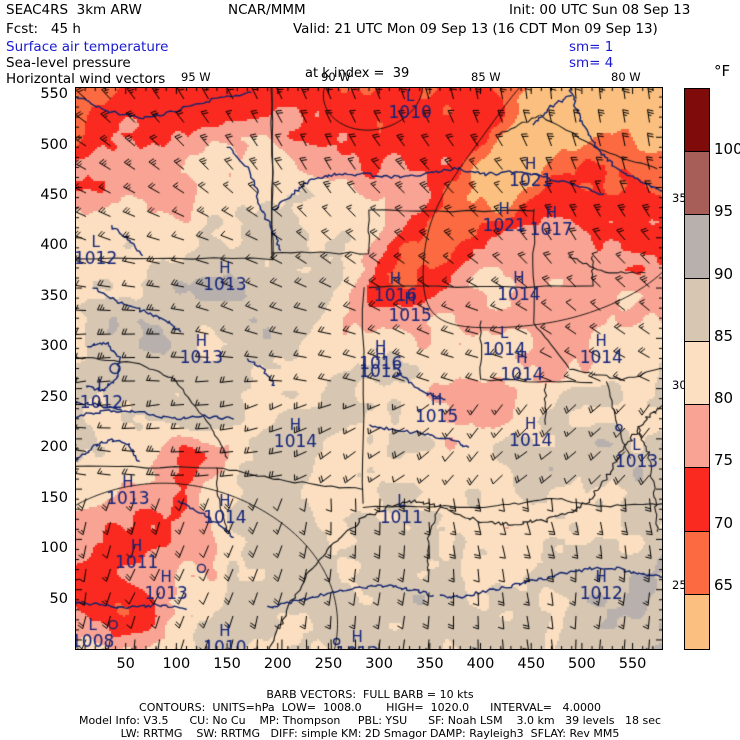  I want to click on y-tick-250: 250, so click(54, 396).